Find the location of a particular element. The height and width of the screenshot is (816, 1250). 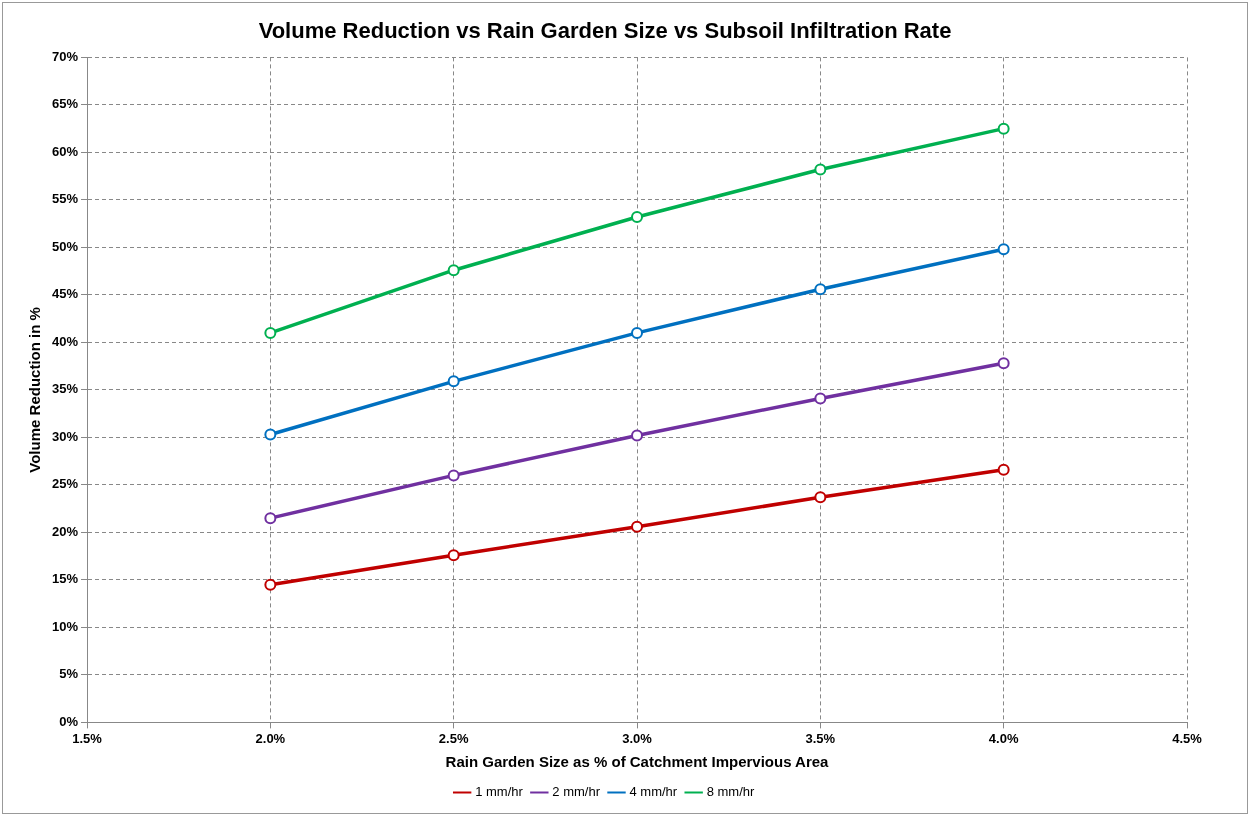

y-tick-label: 5% is located at coordinates (69, 674).